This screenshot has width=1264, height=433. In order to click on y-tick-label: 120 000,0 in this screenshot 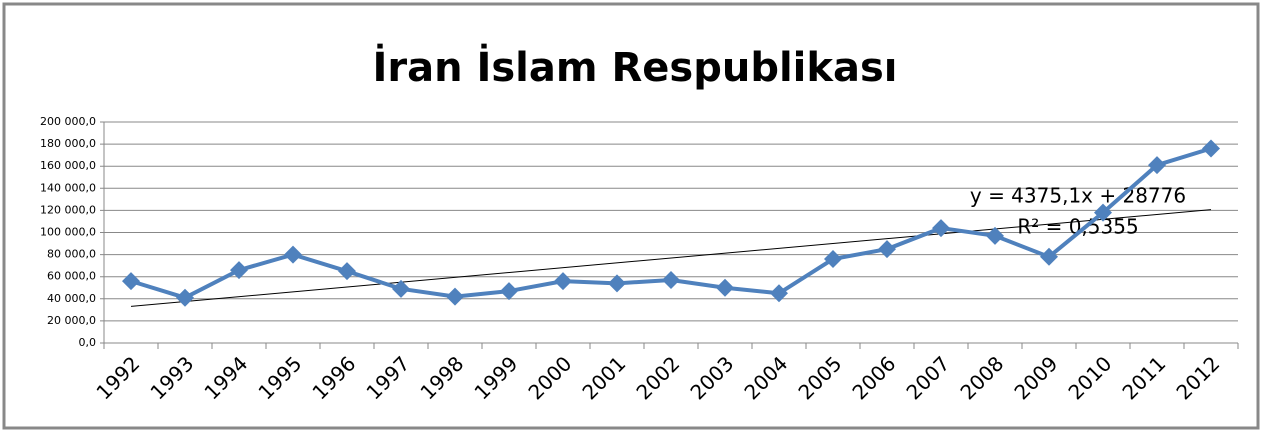, I will do `click(68, 209)`.